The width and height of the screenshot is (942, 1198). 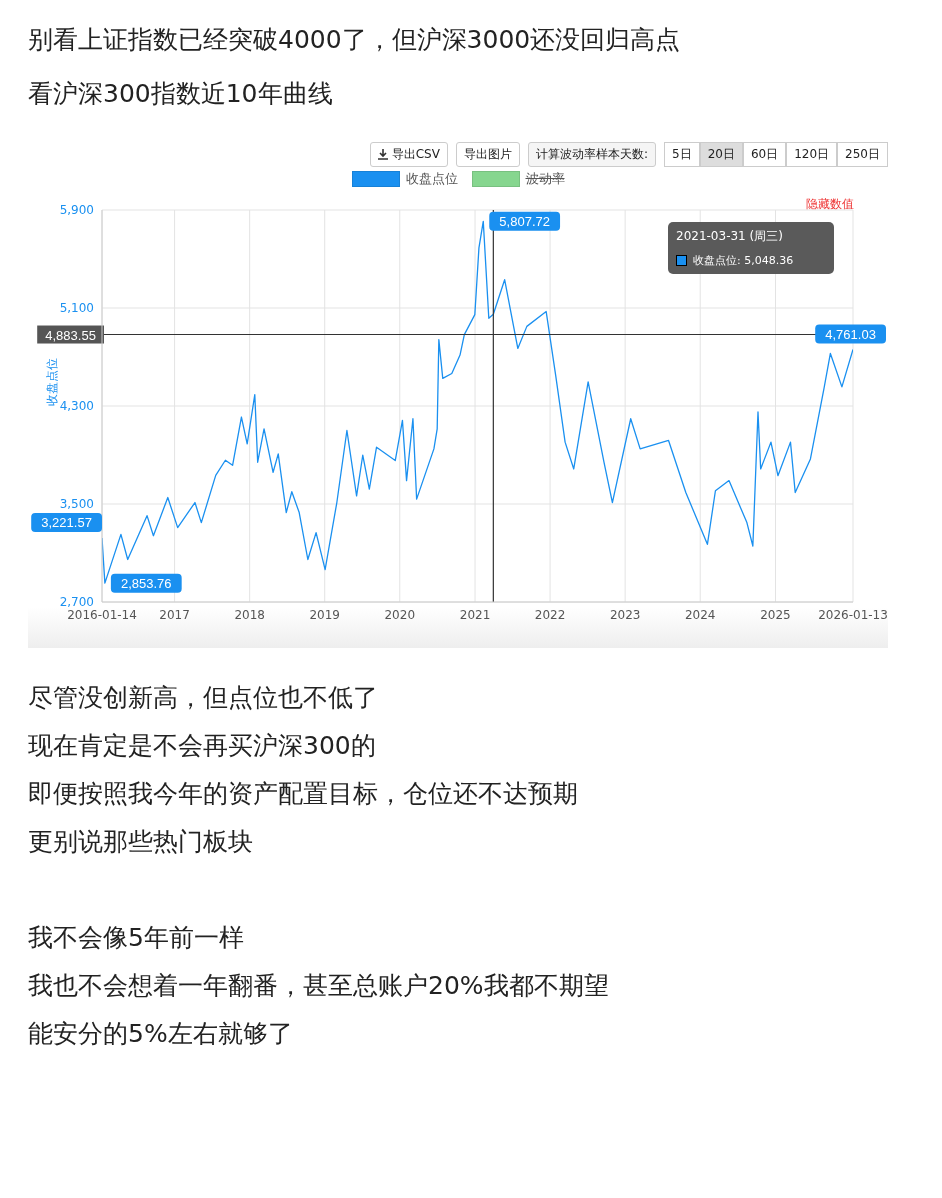 I want to click on y-tick-label: 3,500, so click(x=76, y=504).